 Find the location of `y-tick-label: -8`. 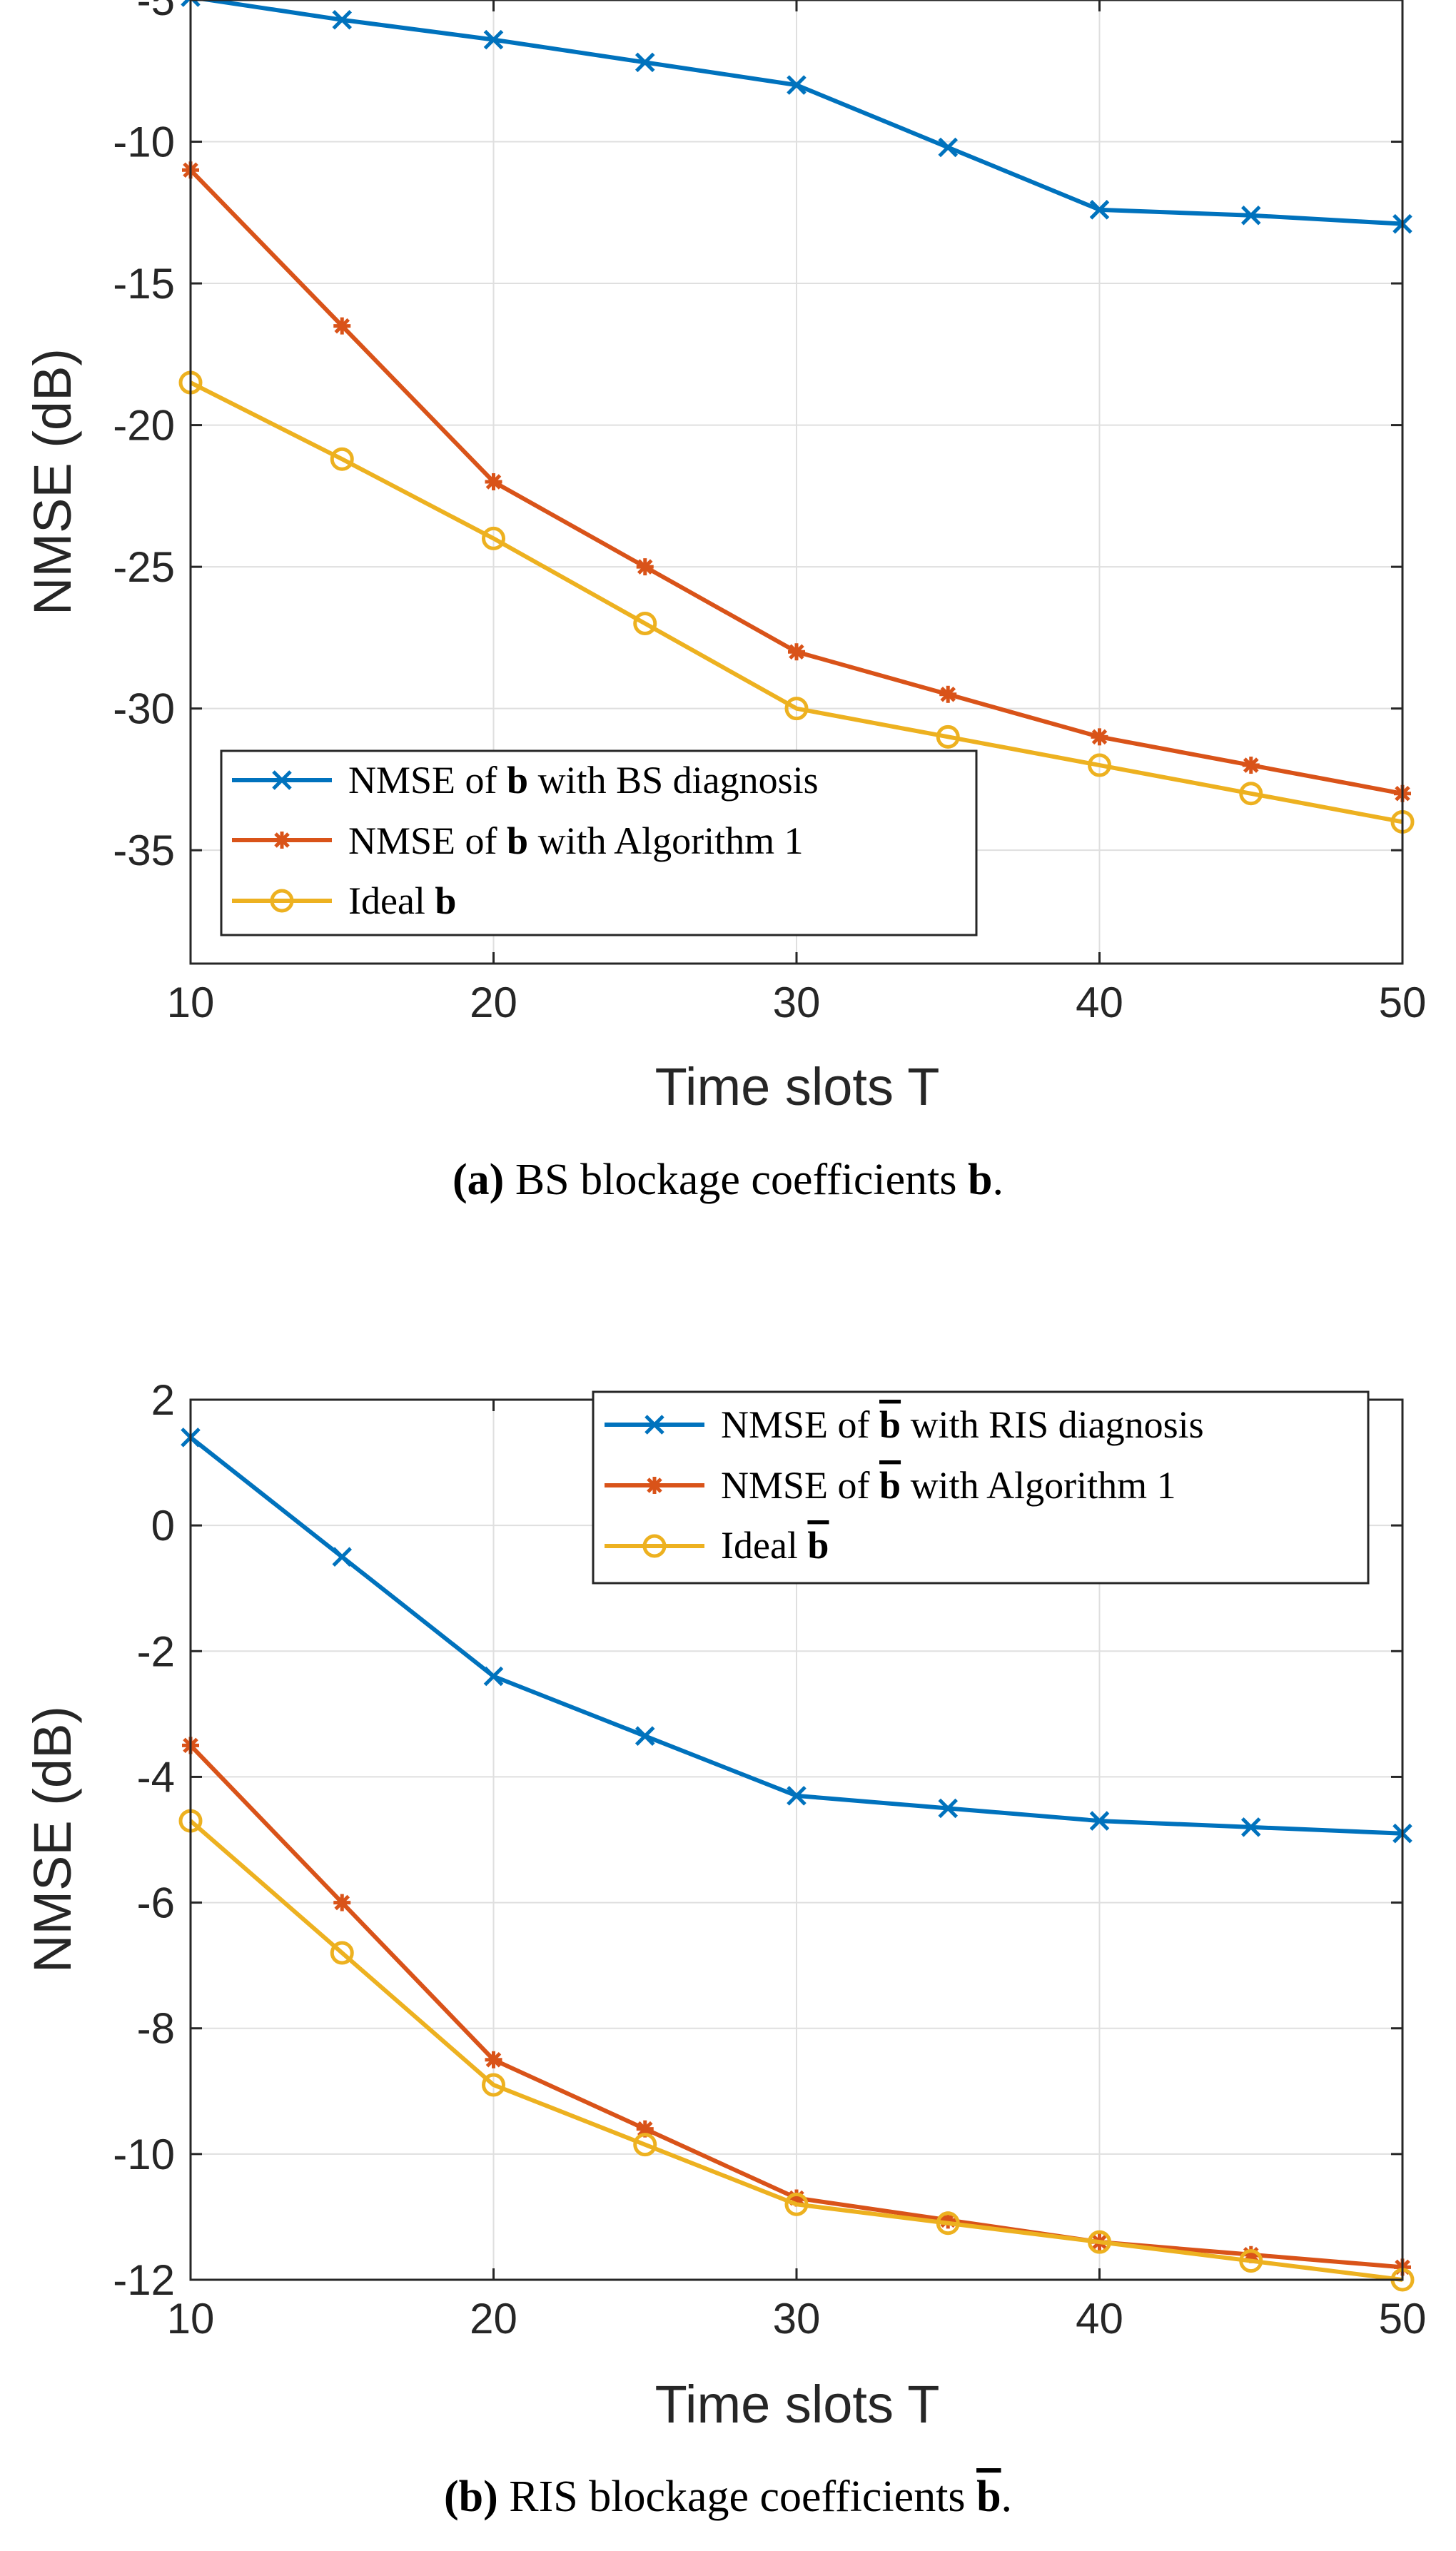

y-tick-label: -8 is located at coordinates (156, 2029).